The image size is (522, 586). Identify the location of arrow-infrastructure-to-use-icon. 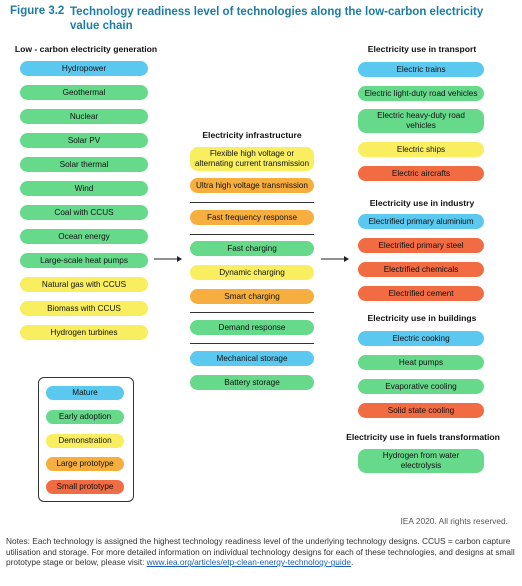
(335, 259).